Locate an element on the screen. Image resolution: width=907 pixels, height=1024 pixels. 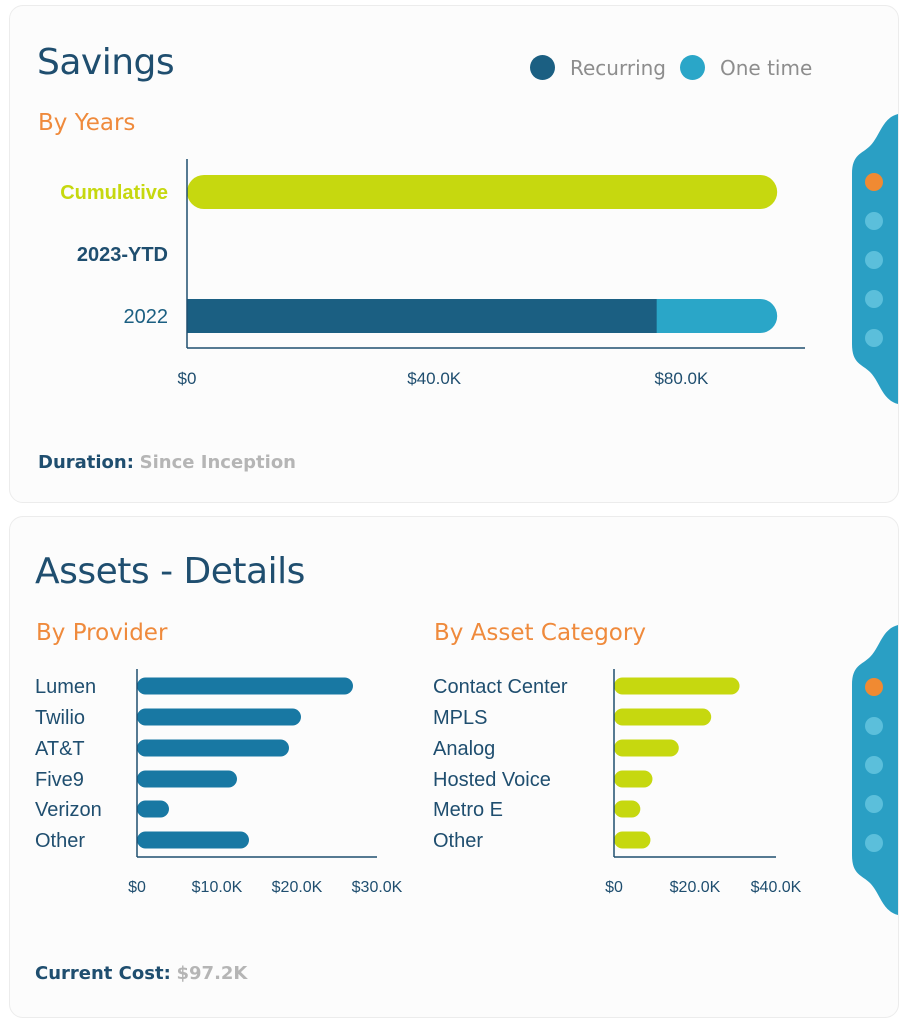
category-label-metro-e: Metro E is located at coordinates (468, 810).